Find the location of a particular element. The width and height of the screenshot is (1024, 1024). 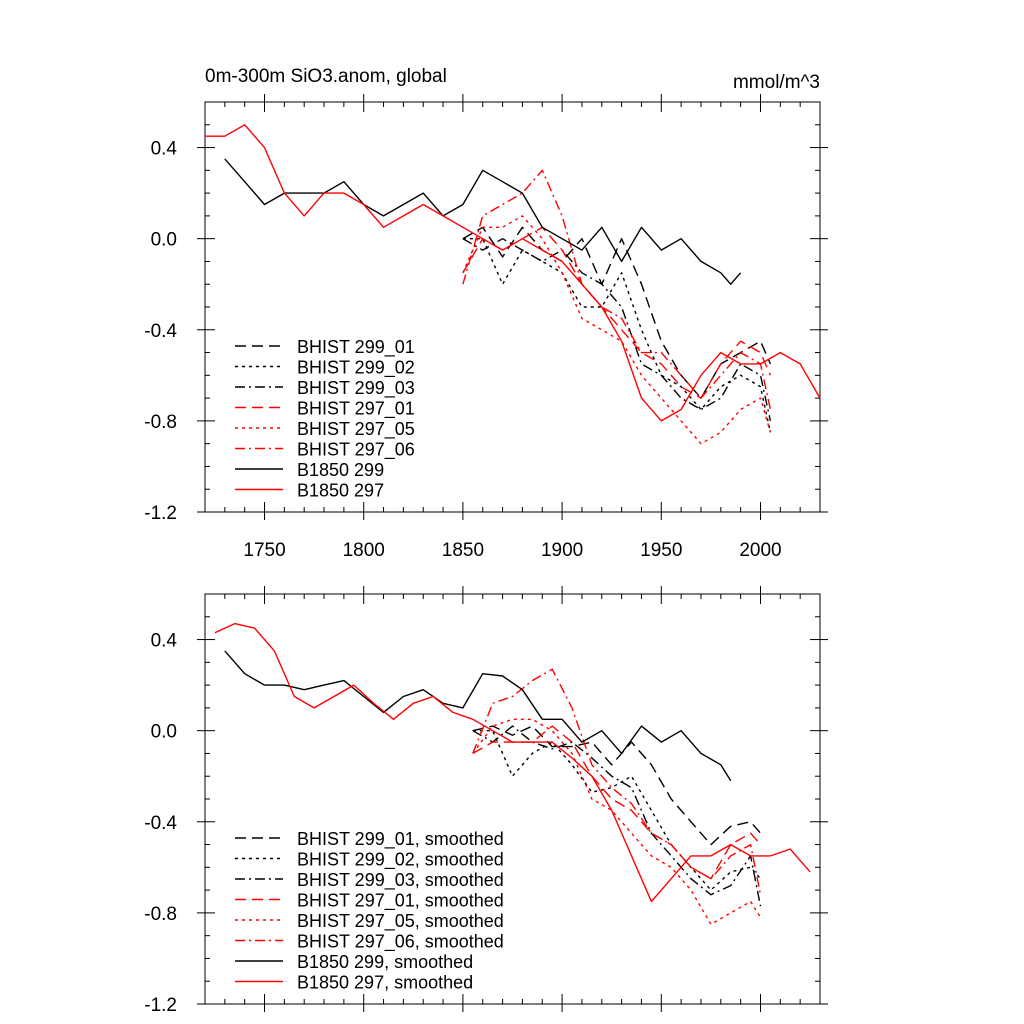

panel-1-y-tick-label: 0.4 is located at coordinates (164, 149).